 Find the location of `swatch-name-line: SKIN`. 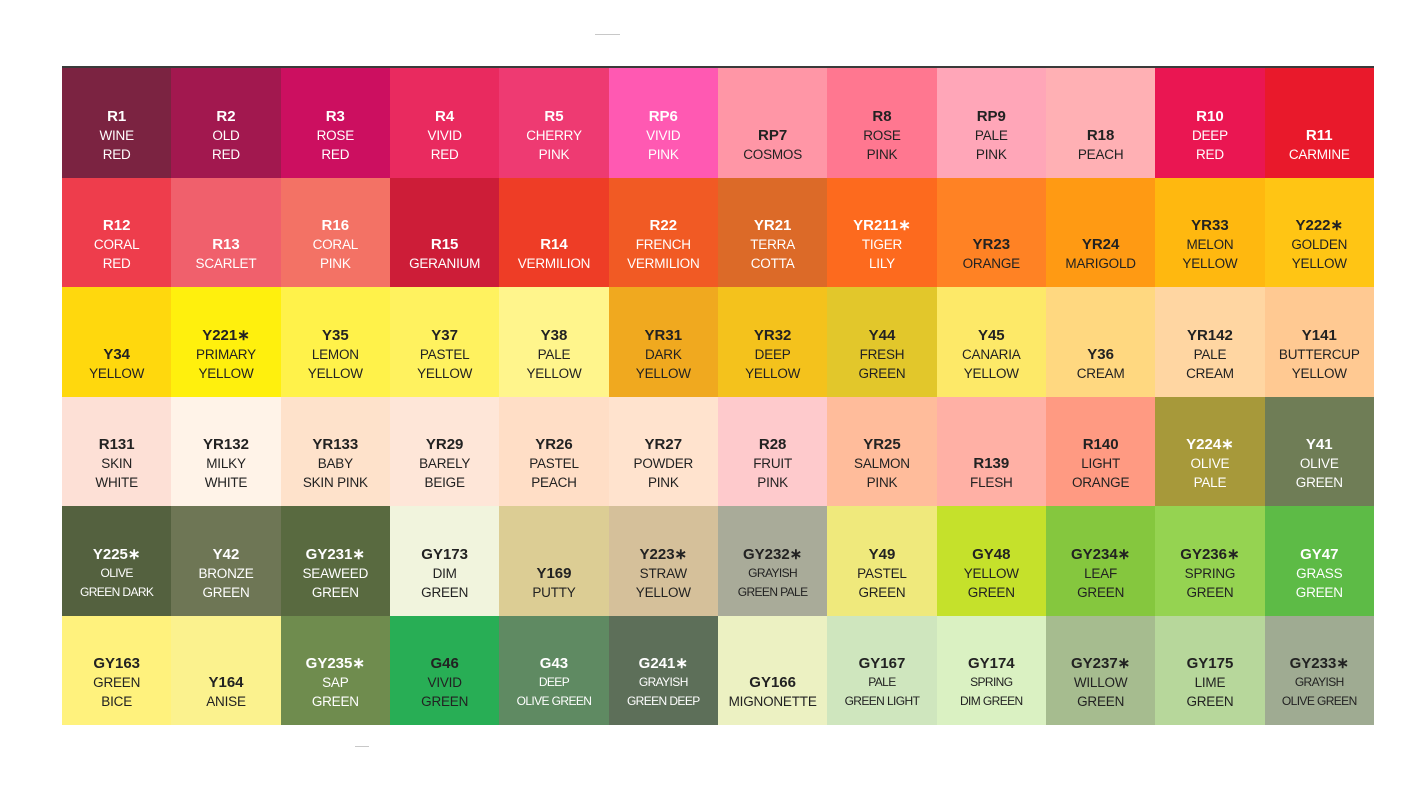

swatch-name-line: SKIN is located at coordinates (117, 463).